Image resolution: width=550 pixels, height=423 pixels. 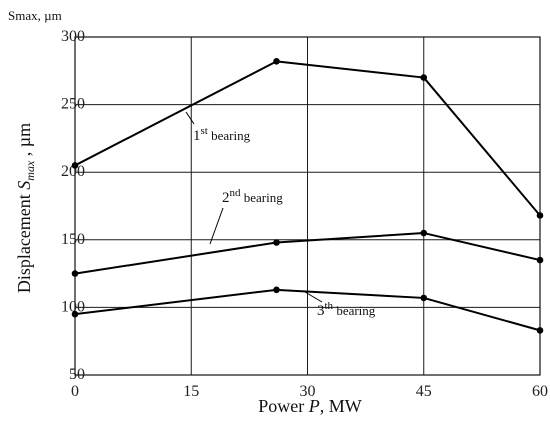 I want to click on x-tick-label: 30, so click(x=308, y=391).